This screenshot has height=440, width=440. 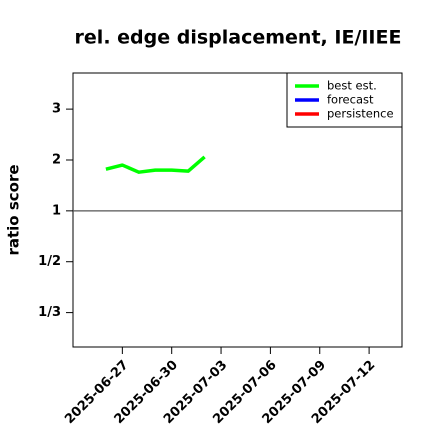 I want to click on legend-label: persistence, so click(x=360, y=114).